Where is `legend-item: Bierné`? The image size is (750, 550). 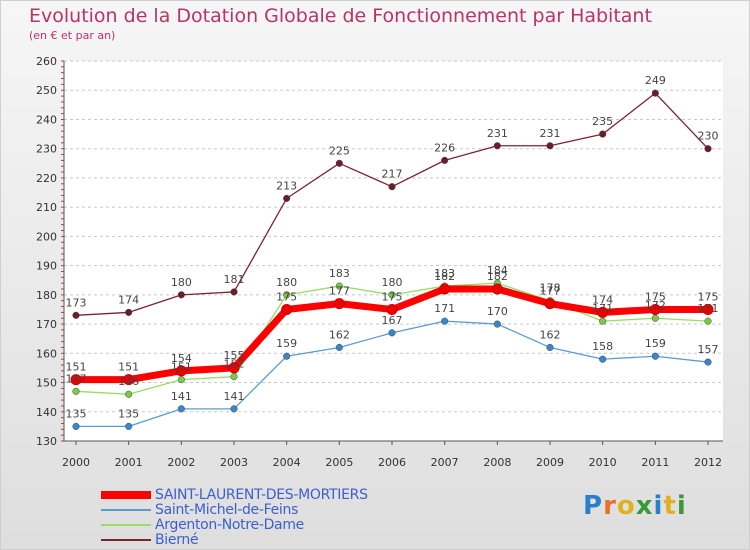
legend-item: Bierné is located at coordinates (234, 540).